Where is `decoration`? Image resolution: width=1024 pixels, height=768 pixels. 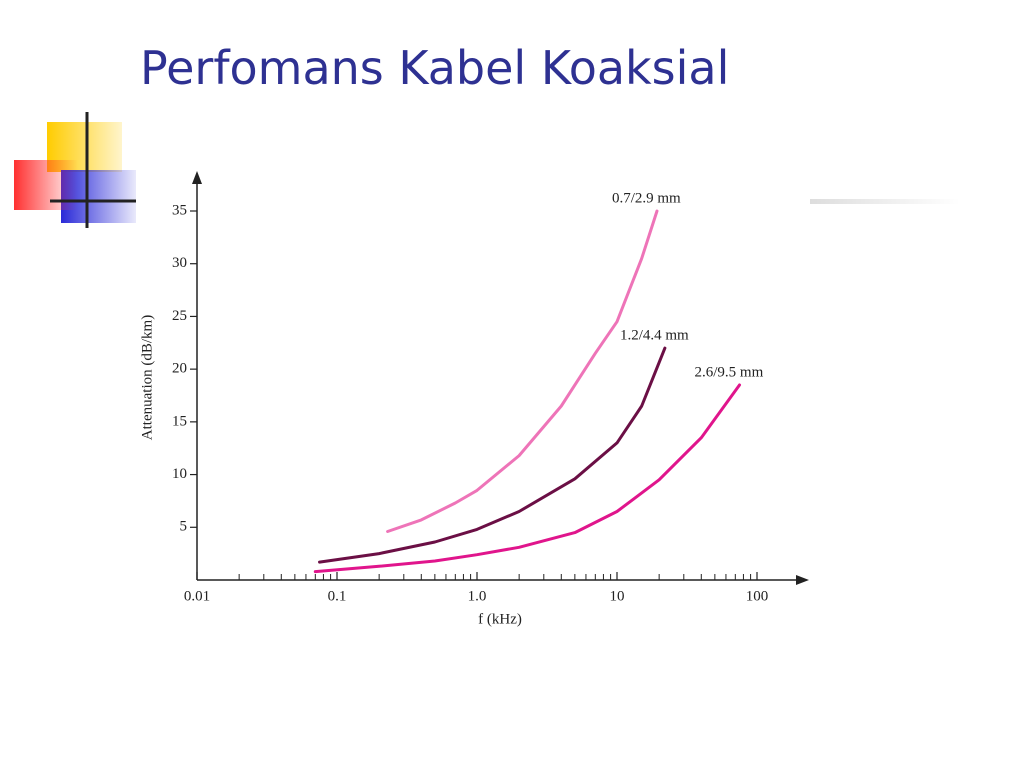
decoration is located at coordinates (487, 170).